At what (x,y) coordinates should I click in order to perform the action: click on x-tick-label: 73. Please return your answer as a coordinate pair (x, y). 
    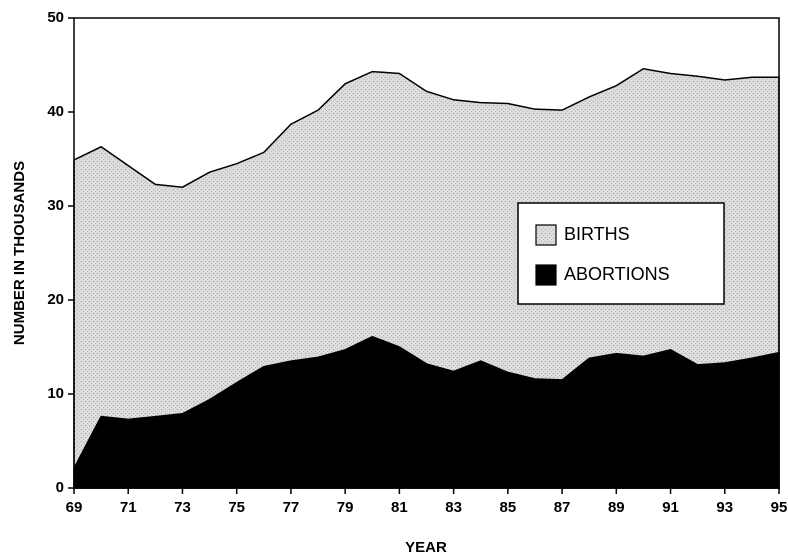
    Looking at the image, I should click on (182, 507).